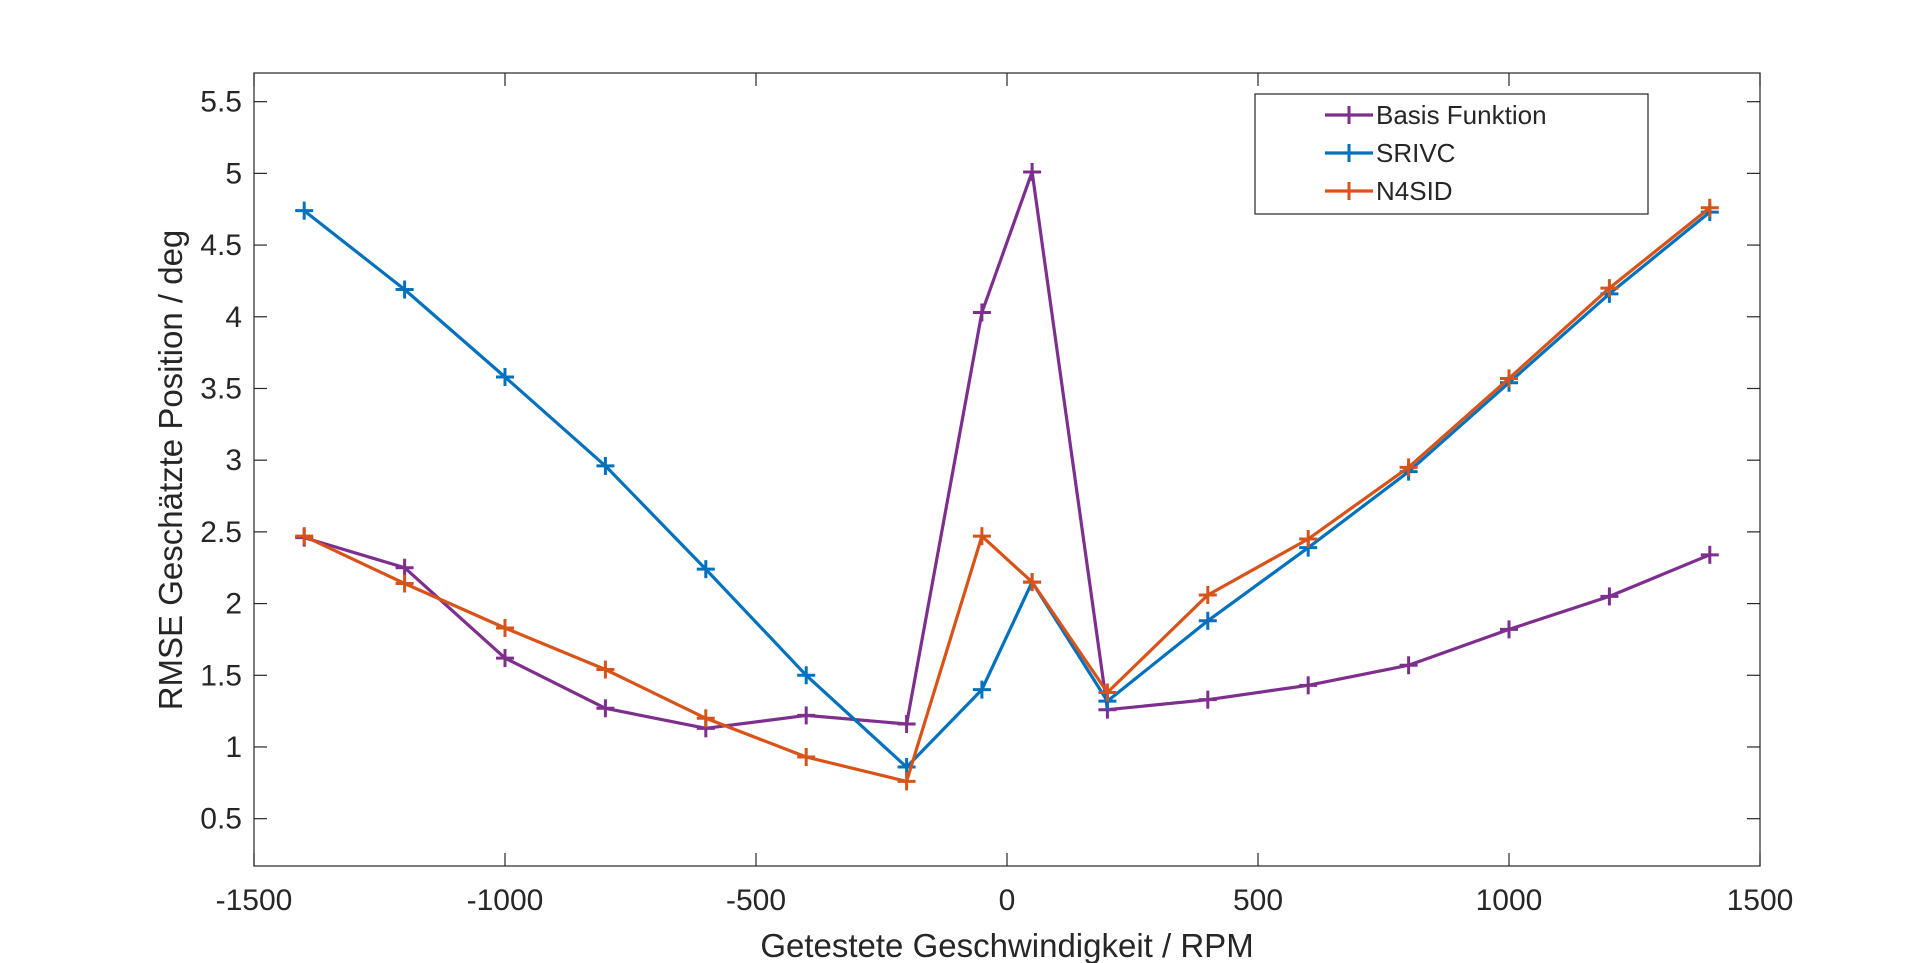 This screenshot has height=963, width=1920. I want to click on y-tick-label: 5, so click(233, 173).